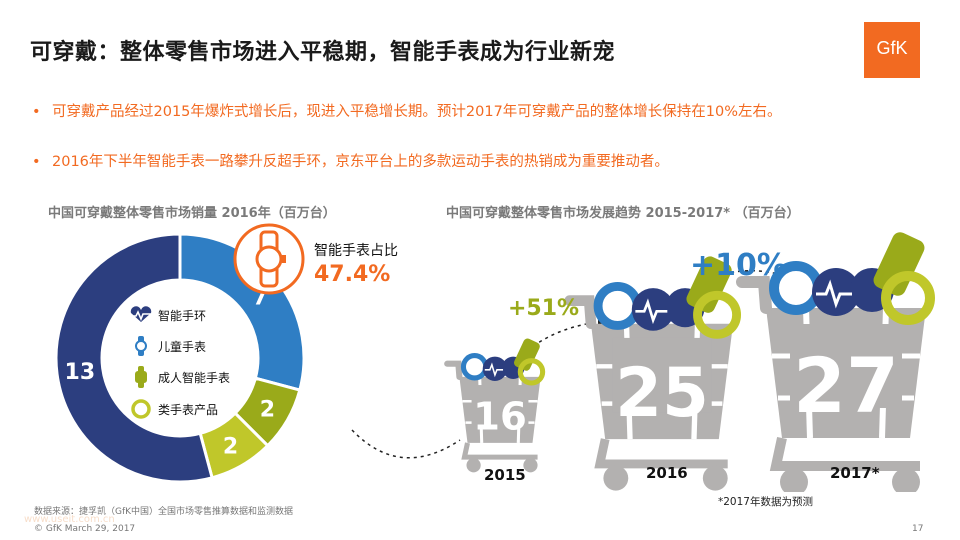  Describe the element at coordinates (544, 308) in the screenshot. I see `growth-label-2016: +51%` at that location.